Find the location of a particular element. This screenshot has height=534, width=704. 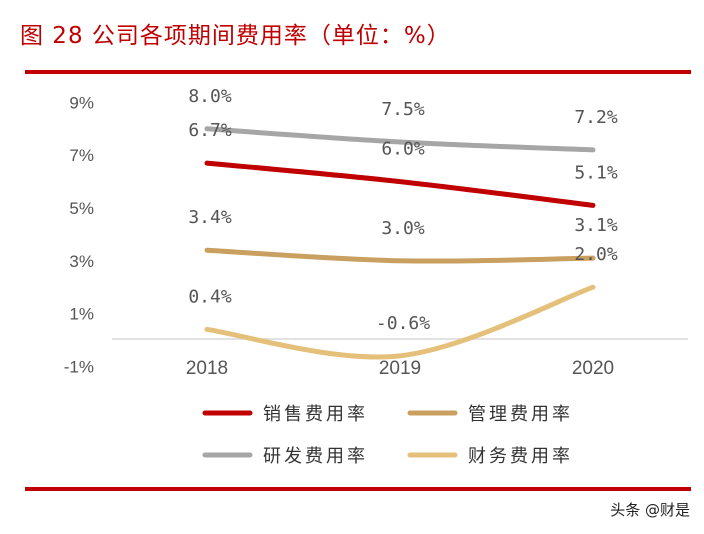

top-divider is located at coordinates (358, 72).